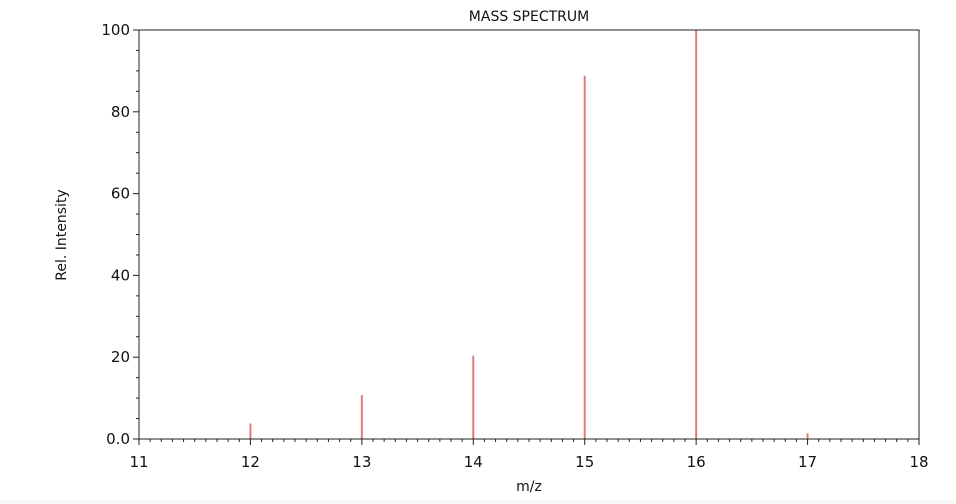 The width and height of the screenshot is (956, 504). I want to click on y-tick-label: 60, so click(120, 194).